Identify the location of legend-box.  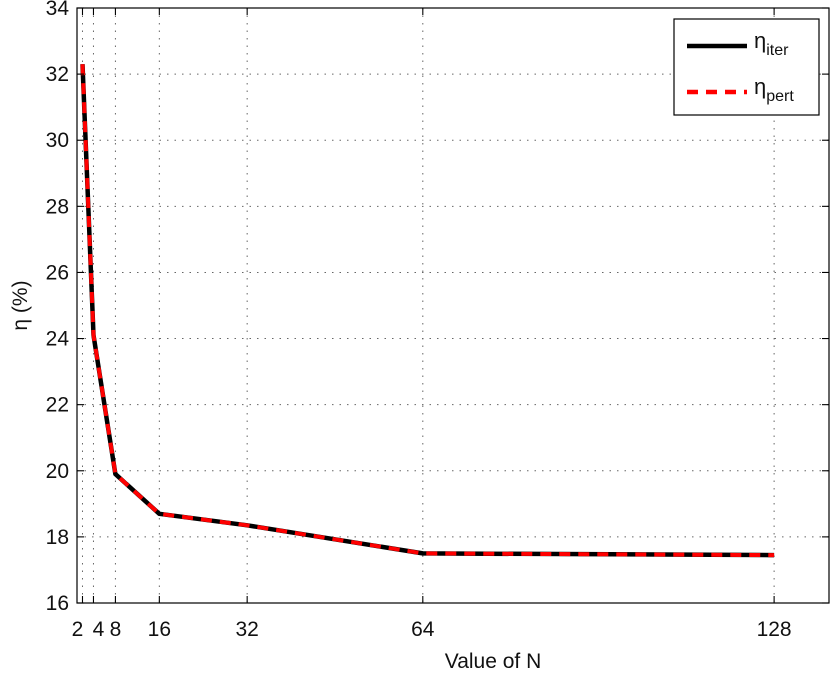
(746, 67).